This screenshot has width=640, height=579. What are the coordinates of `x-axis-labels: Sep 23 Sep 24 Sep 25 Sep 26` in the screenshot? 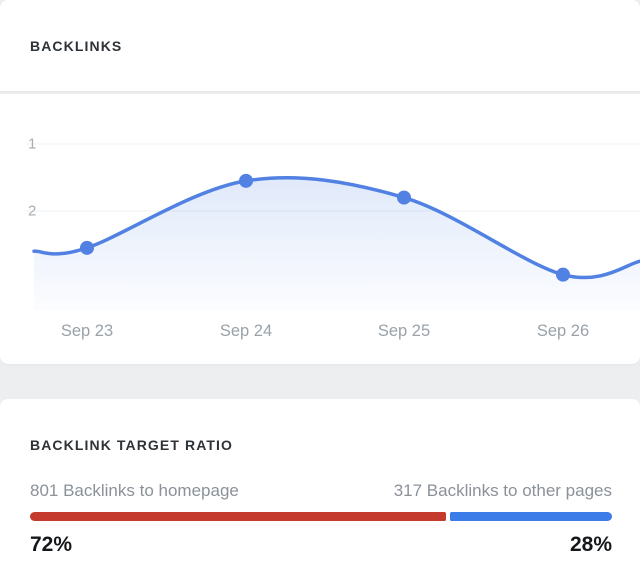 It's located at (320, 335).